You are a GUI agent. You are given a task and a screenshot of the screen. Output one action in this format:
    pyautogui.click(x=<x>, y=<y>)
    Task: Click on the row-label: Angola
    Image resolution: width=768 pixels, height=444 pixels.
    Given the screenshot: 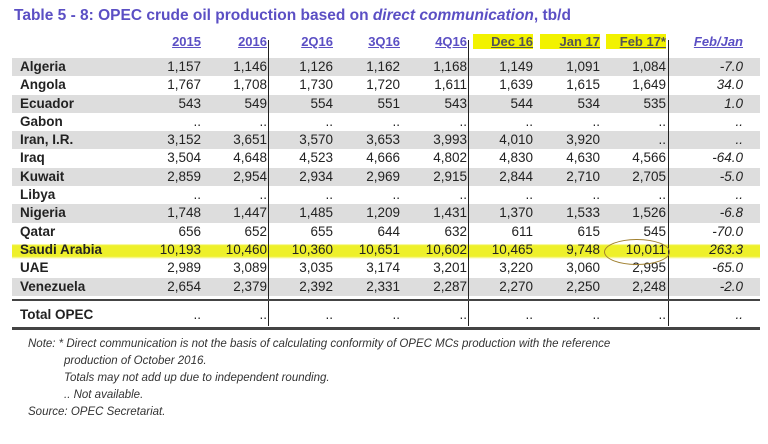 What is the action you would take?
    pyautogui.click(x=43, y=85)
    